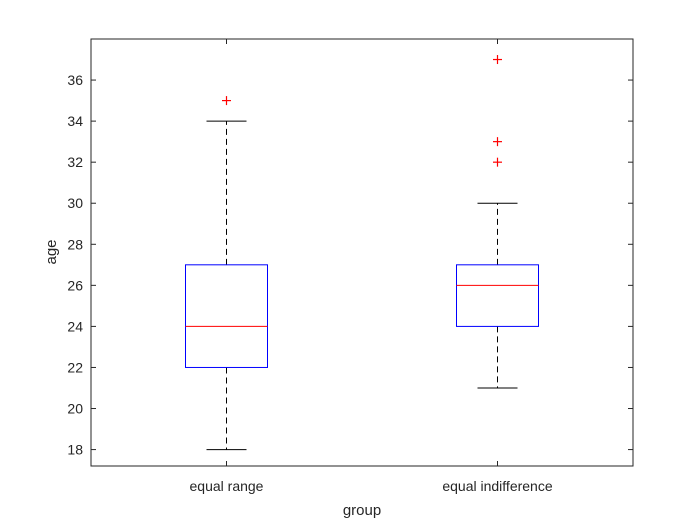 The height and width of the screenshot is (525, 700). Describe the element at coordinates (75, 121) in the screenshot. I see `y-tick-label: 34` at that location.